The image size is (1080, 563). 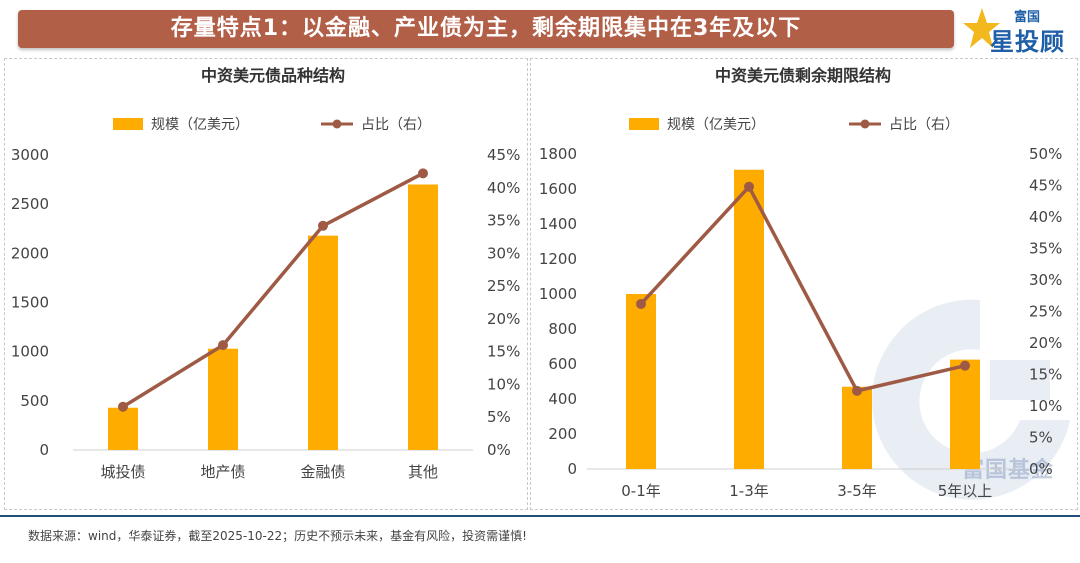 What do you see at coordinates (423, 472) in the screenshot?
I see `x-tick-label: 其他` at bounding box center [423, 472].